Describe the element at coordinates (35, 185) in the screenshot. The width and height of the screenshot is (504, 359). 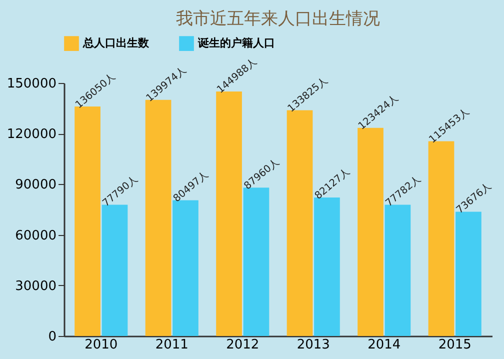
I see `y-tick-label: 90000` at that location.